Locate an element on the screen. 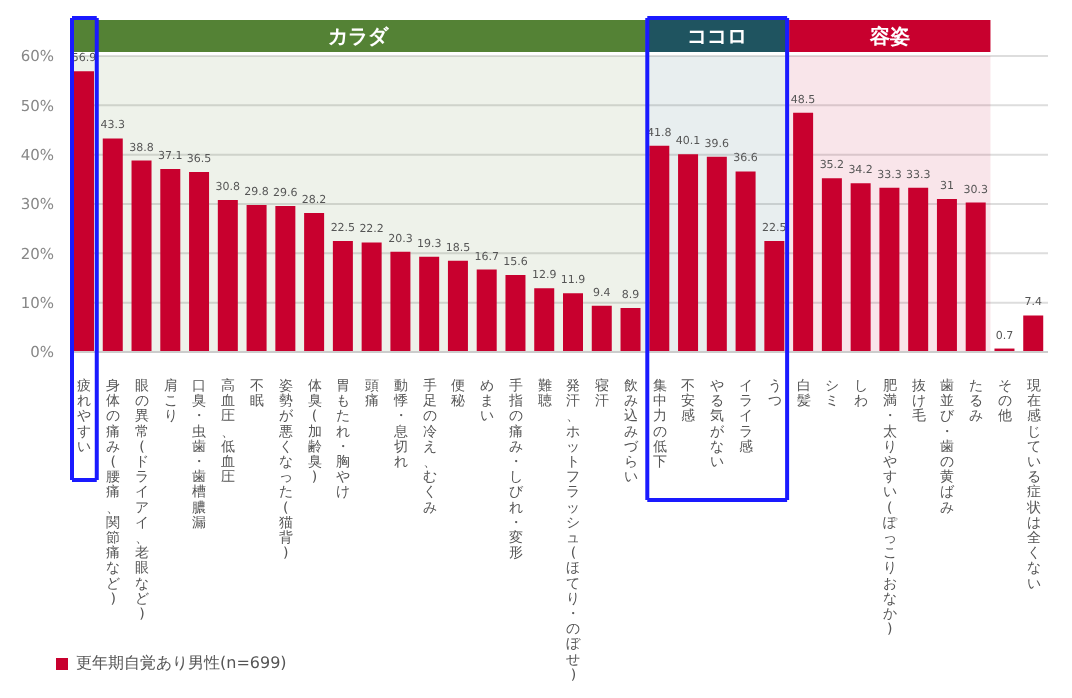 The width and height of the screenshot is (1072, 698). band-label: 容姿 is located at coordinates (888, 37).